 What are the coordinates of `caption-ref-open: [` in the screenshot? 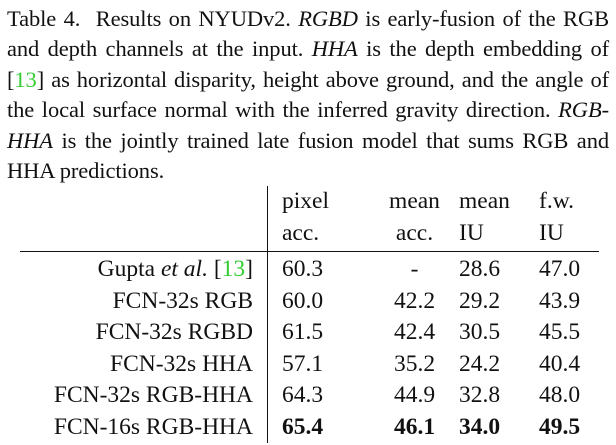 It's located at (11, 79).